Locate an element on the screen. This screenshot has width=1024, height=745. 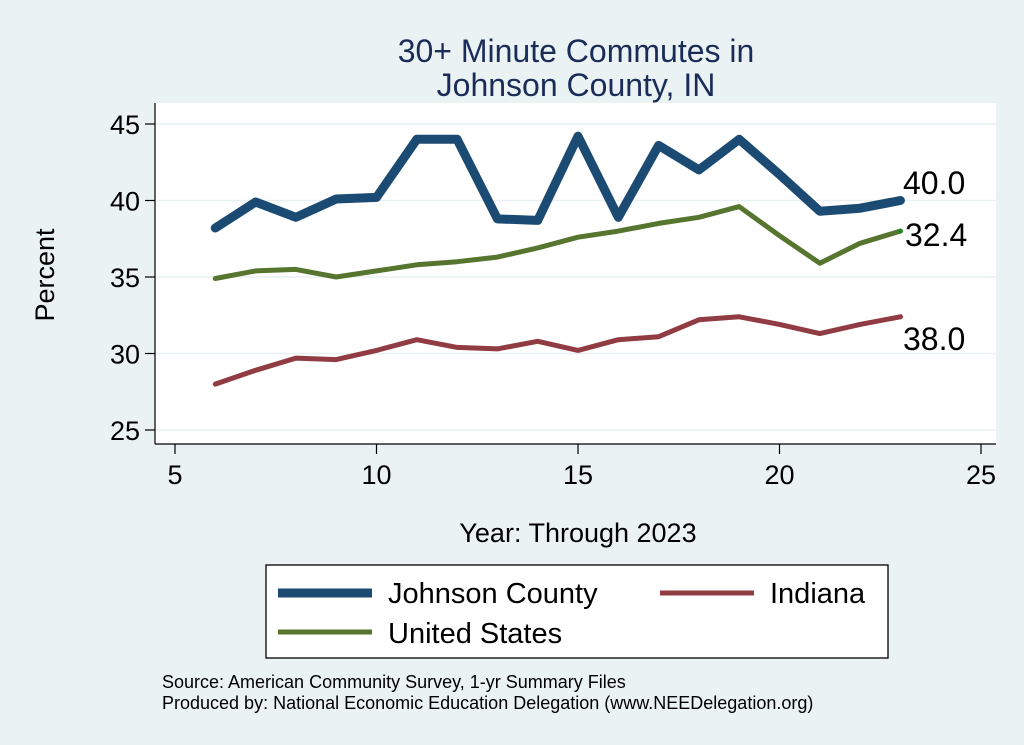
legend-label-united-states: United States is located at coordinates (475, 634).